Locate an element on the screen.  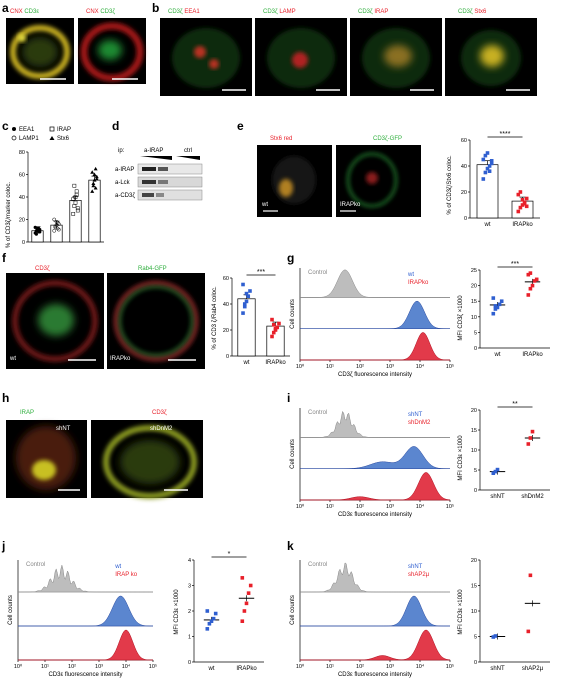
panel-e-img1-label: Stx6 red is located at coordinates (281, 139).